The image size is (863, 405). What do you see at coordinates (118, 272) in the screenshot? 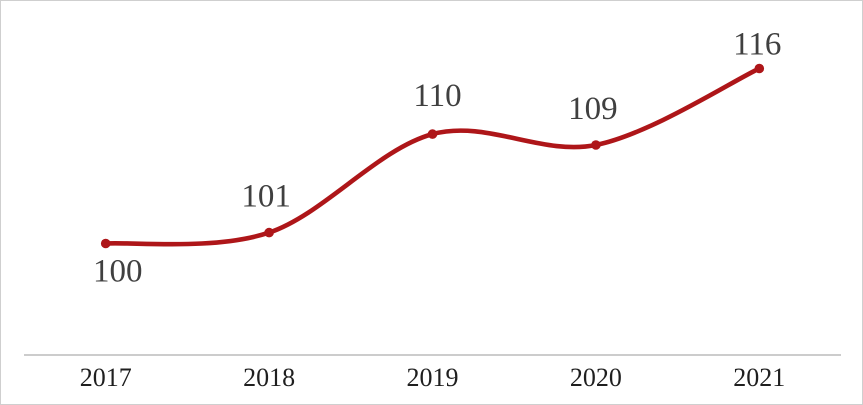
I see `data-point-label: 100` at bounding box center [118, 272].